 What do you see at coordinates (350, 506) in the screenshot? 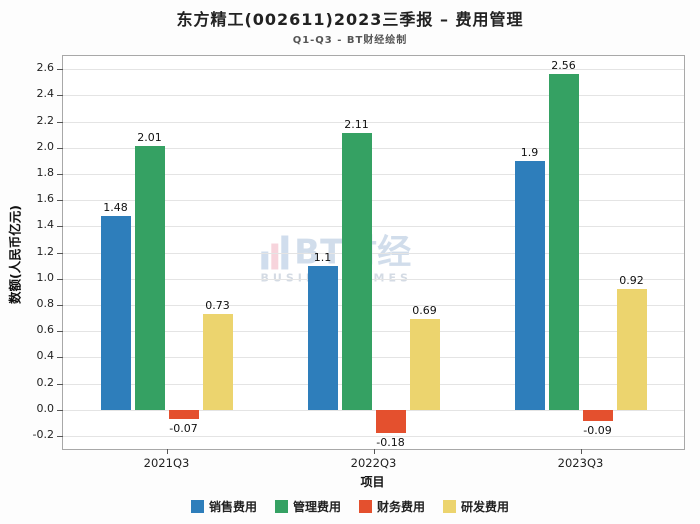
I see `legend: 销售费用 管理费用 财务费用 研发费用` at bounding box center [350, 506].